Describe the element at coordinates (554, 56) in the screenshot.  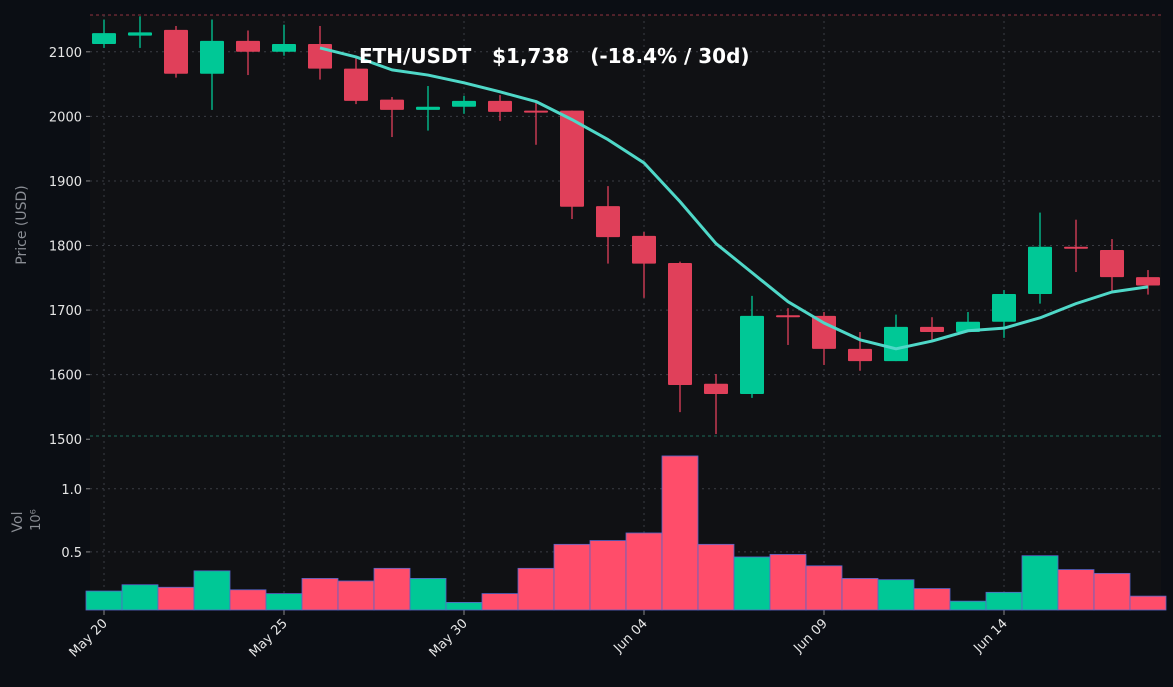
I see `chart-title: ETH/USDT $1,738 (-18.4% / 30d)` at that location.